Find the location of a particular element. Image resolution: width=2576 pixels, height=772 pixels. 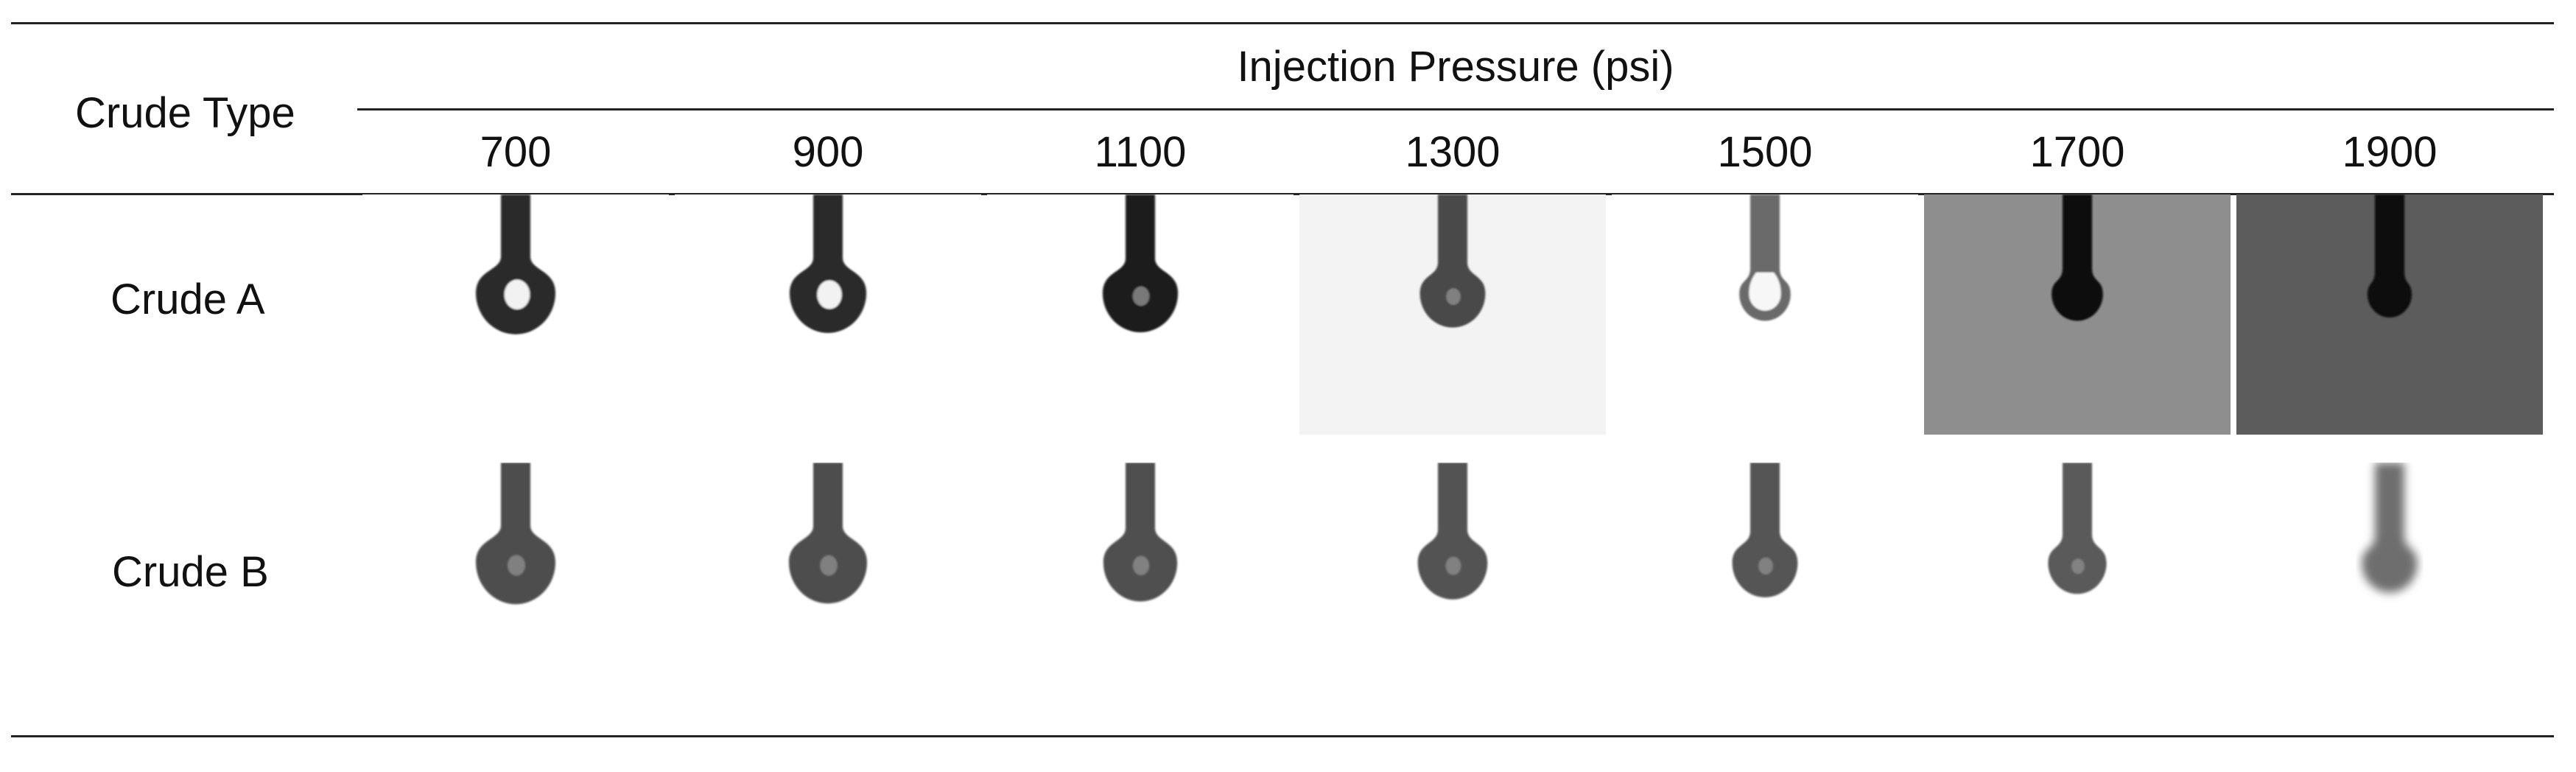

droplet-image-crude-a-1900 is located at coordinates (2389, 314).